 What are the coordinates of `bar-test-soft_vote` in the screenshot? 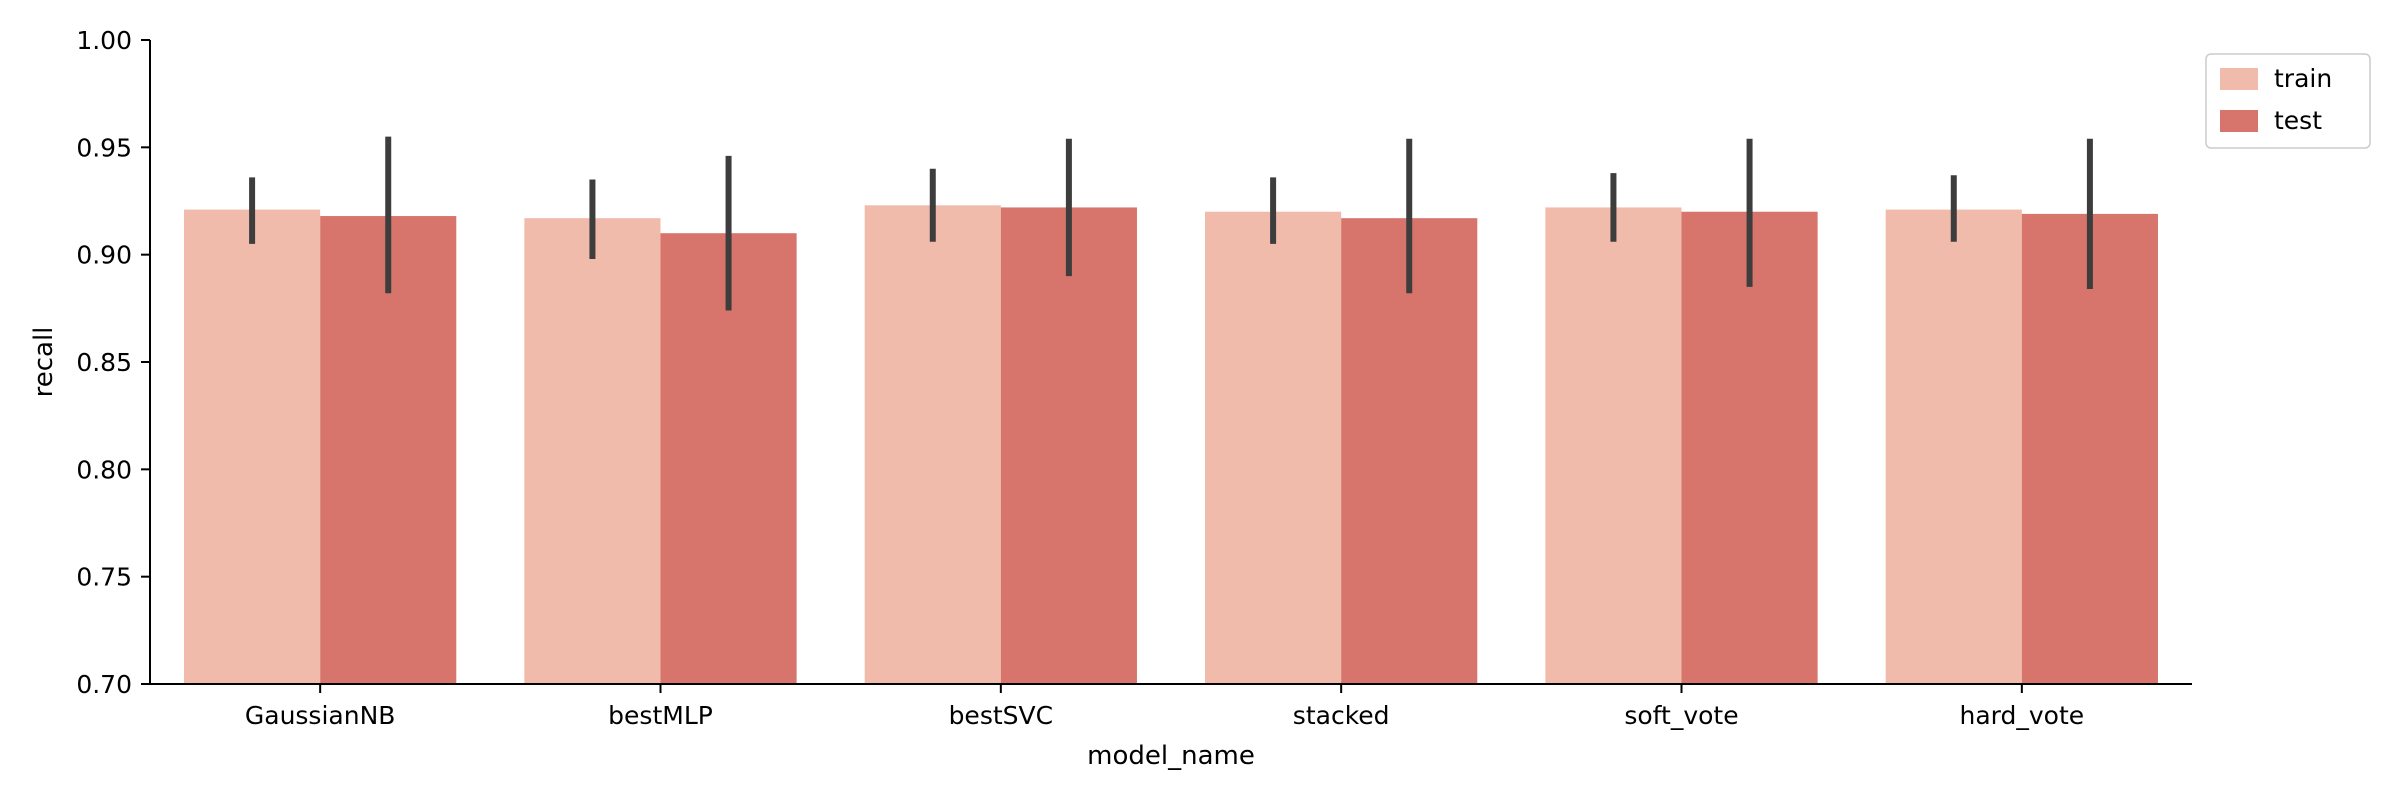 It's located at (1749, 447).